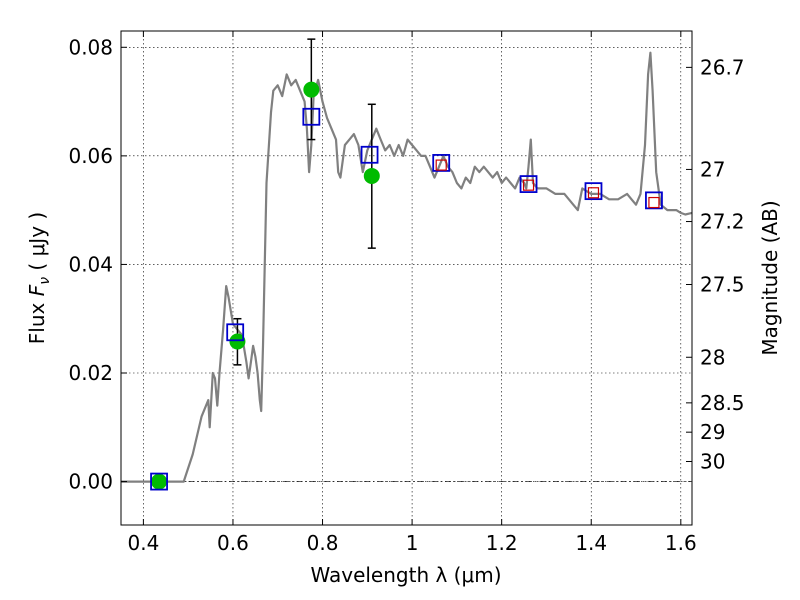 This screenshot has width=800, height=600. Describe the element at coordinates (90, 373) in the screenshot. I see `y-tick-label: 0.02` at that location.